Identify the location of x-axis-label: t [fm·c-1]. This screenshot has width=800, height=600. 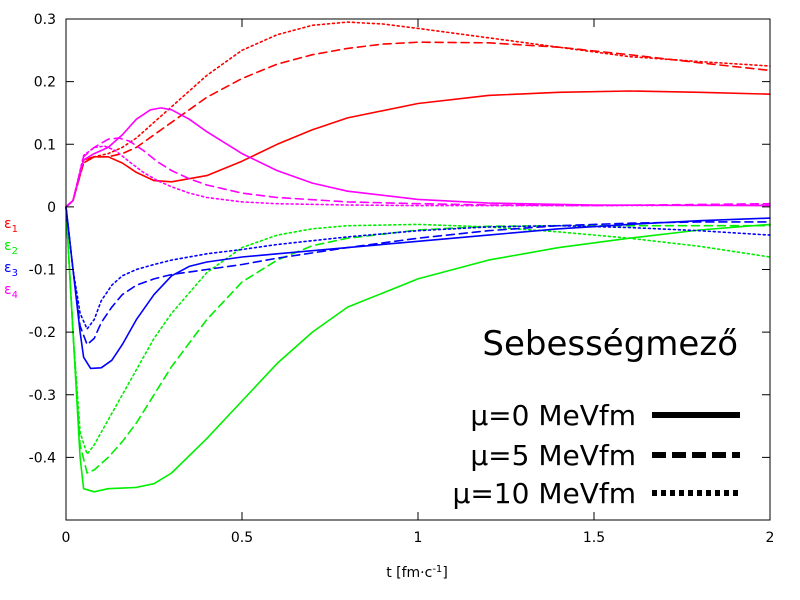
(417, 572).